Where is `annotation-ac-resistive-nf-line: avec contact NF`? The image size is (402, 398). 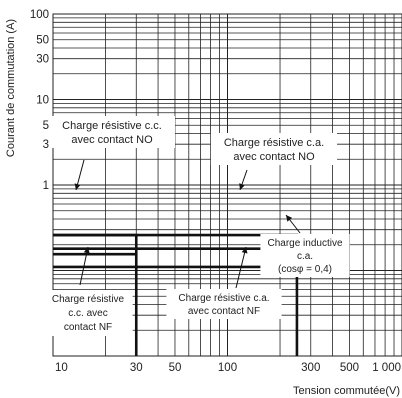 annotation-ac-resistive-nf-line: avec contact NF is located at coordinates (224, 311).